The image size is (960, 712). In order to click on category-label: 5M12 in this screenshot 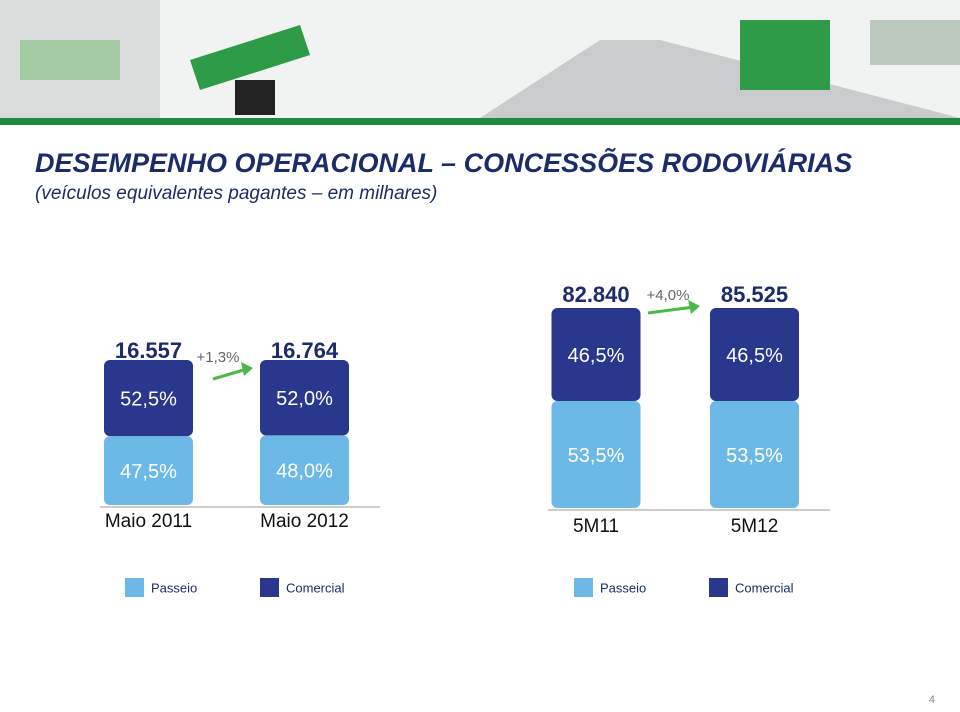, I will do `click(755, 526)`.